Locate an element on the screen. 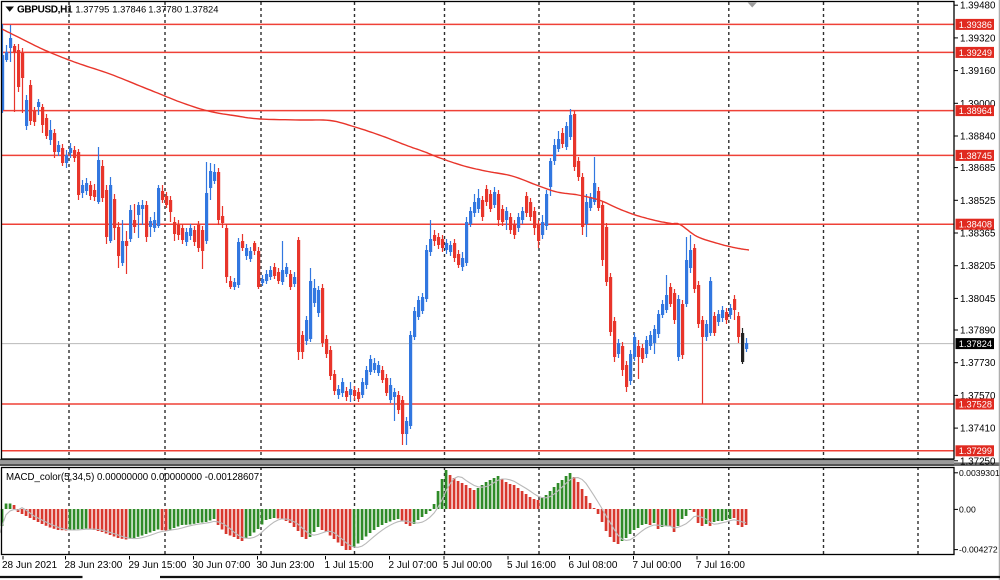  svg-text: 5 Jul 00:00 is located at coordinates (467, 565).